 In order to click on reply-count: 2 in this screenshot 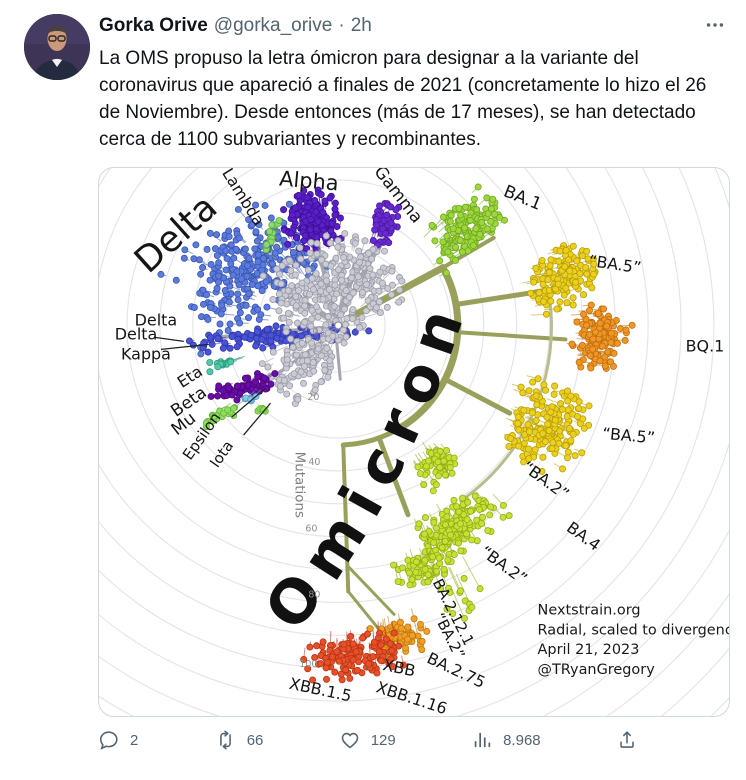, I will do `click(134, 740)`.